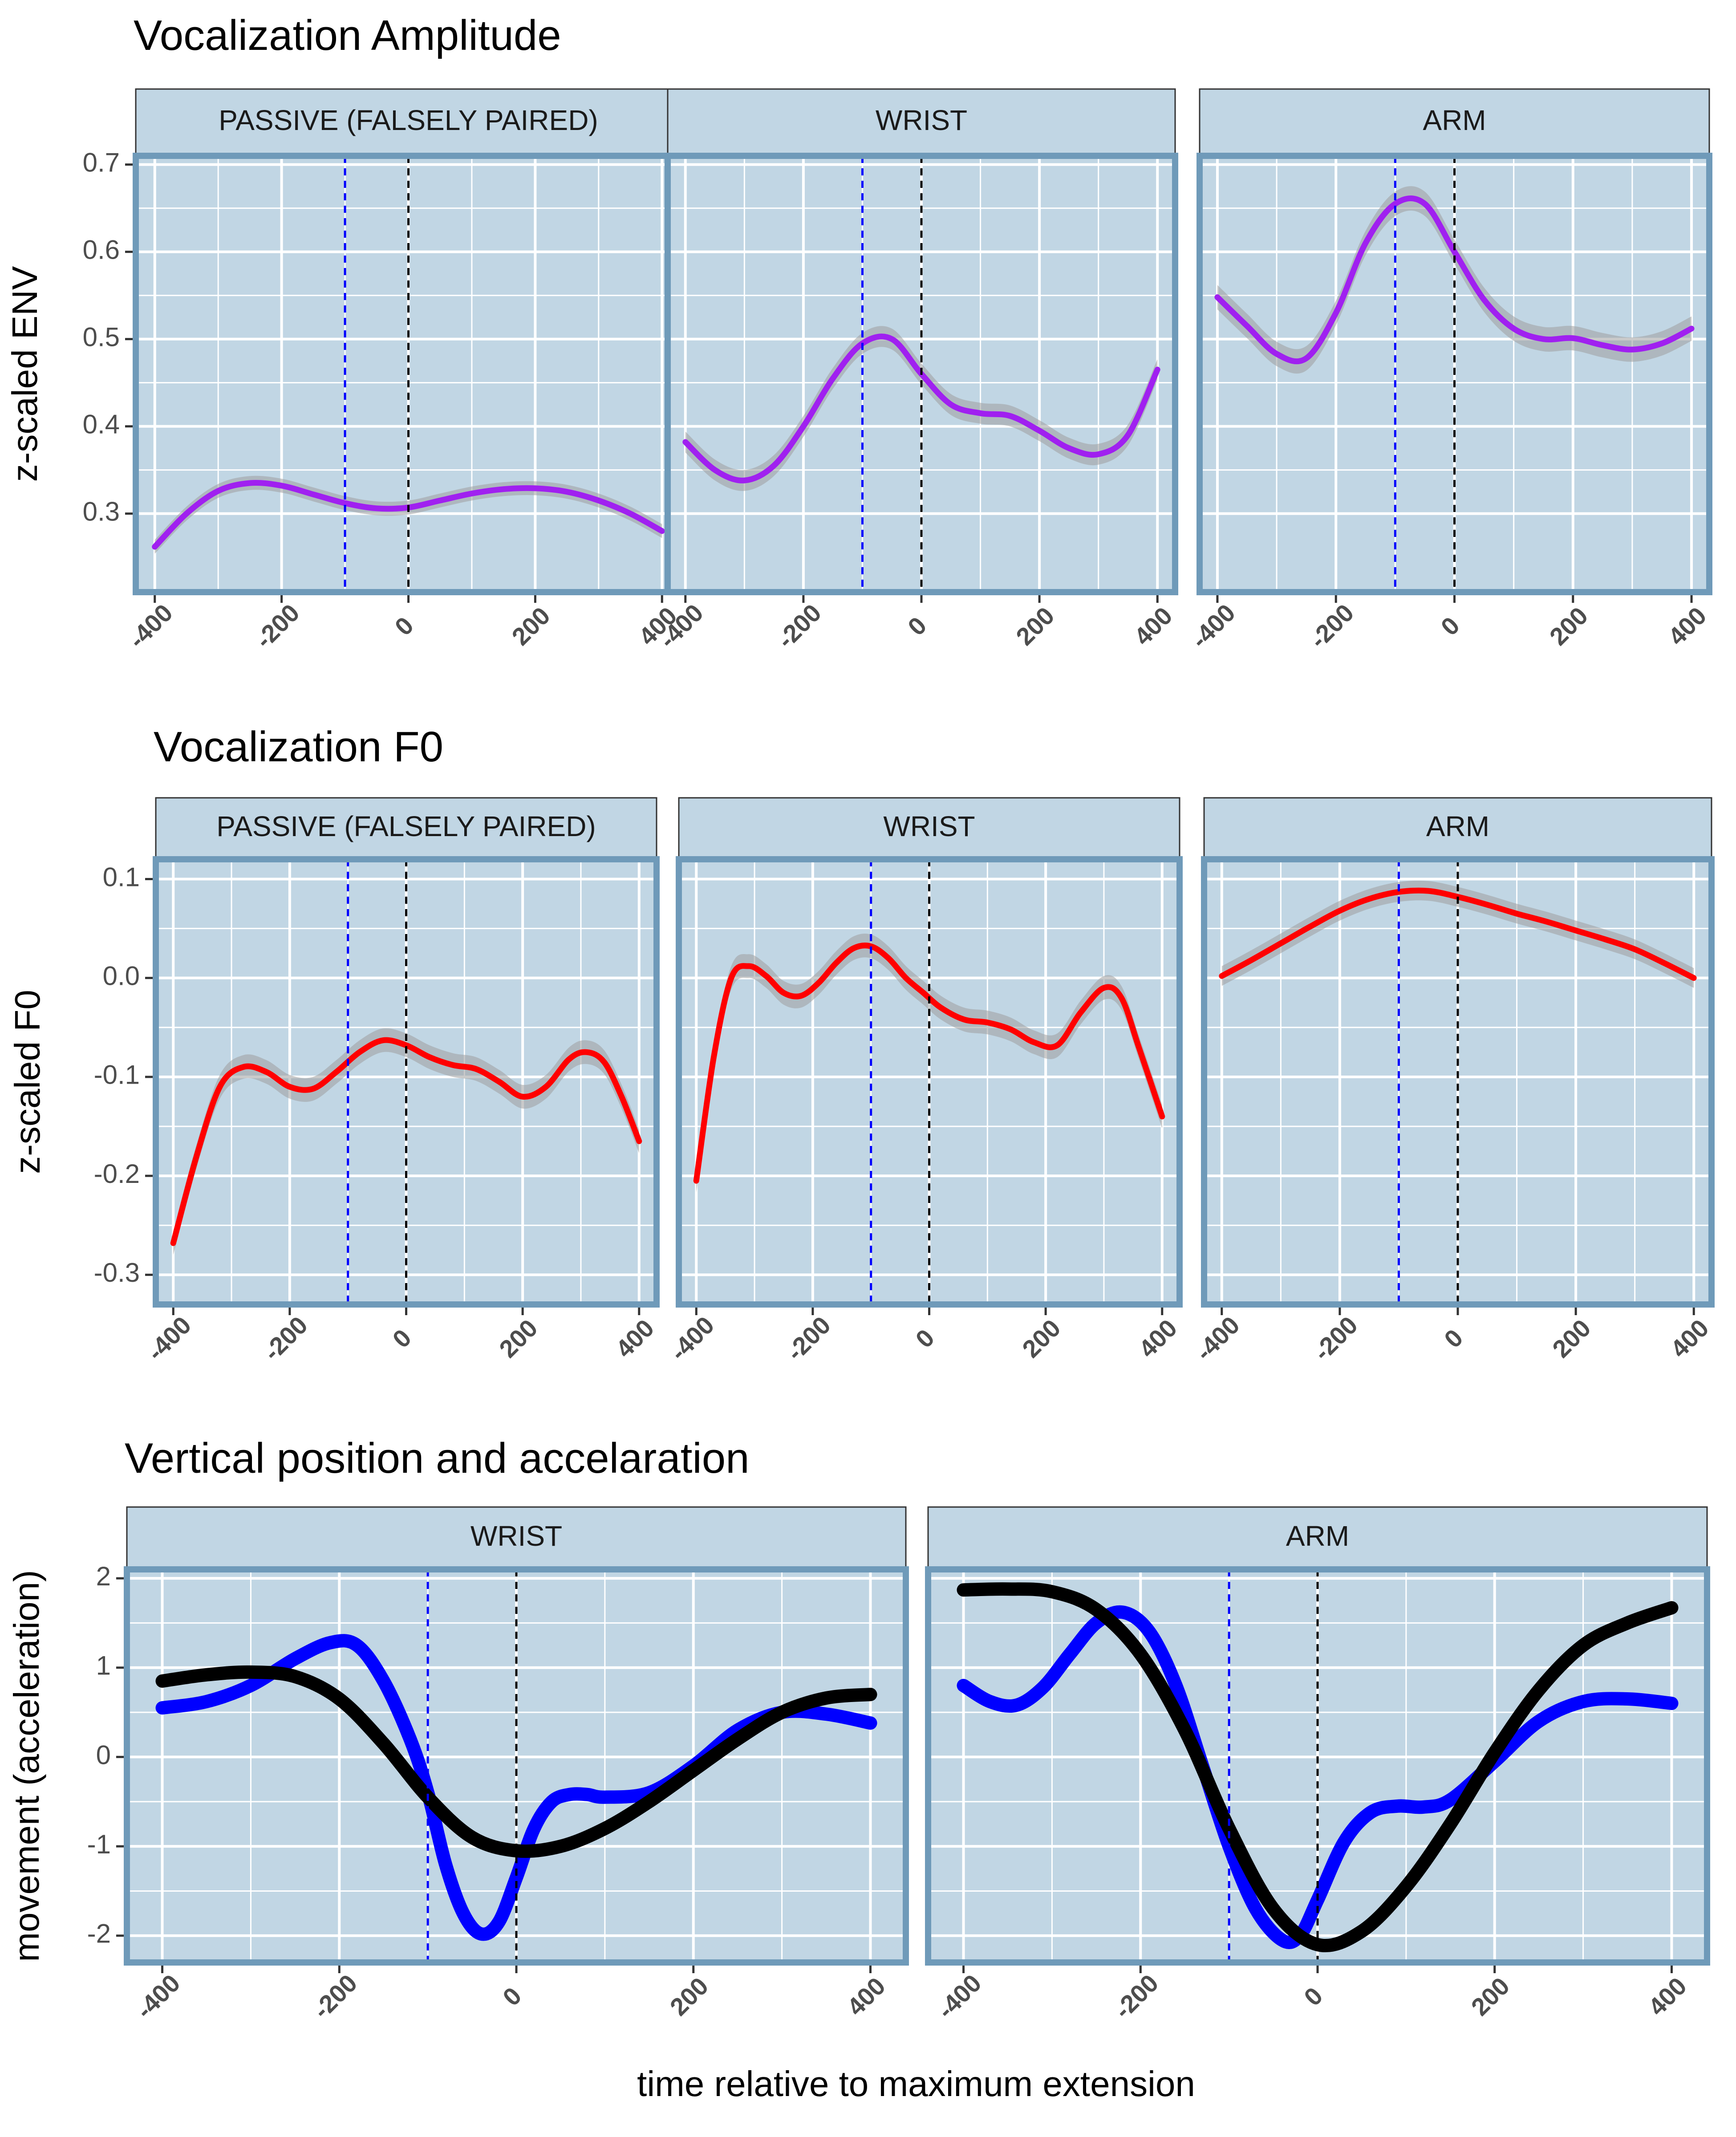 This screenshot has width=1736, height=2137. I want to click on chart-title: Vertical position and accelaration, so click(437, 1458).